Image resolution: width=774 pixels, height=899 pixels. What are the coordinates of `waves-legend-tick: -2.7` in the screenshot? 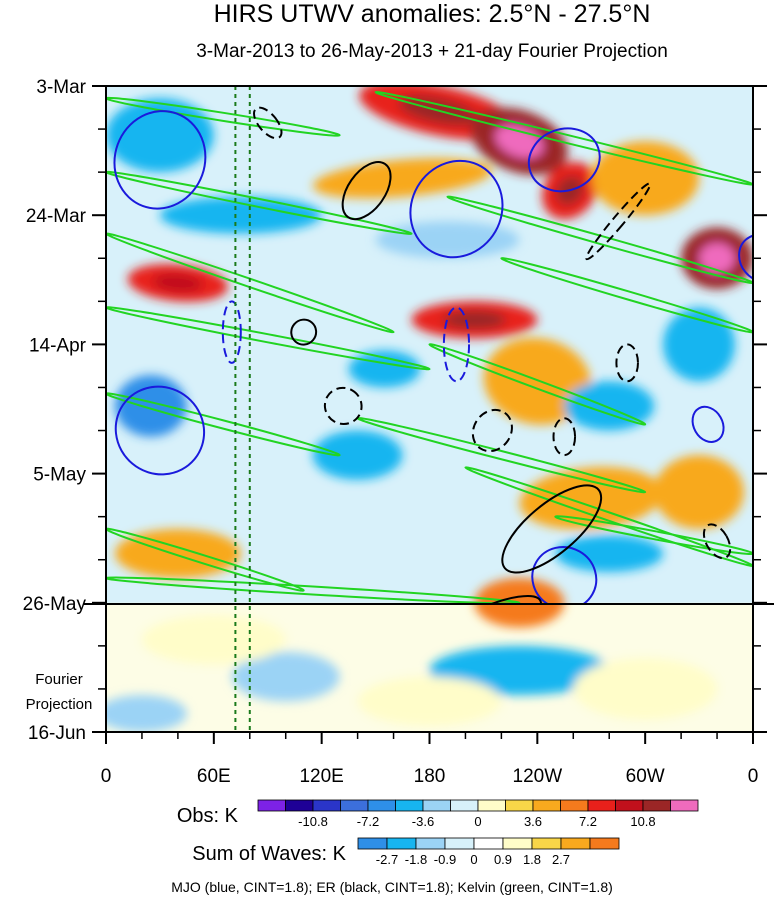 It's located at (387, 859).